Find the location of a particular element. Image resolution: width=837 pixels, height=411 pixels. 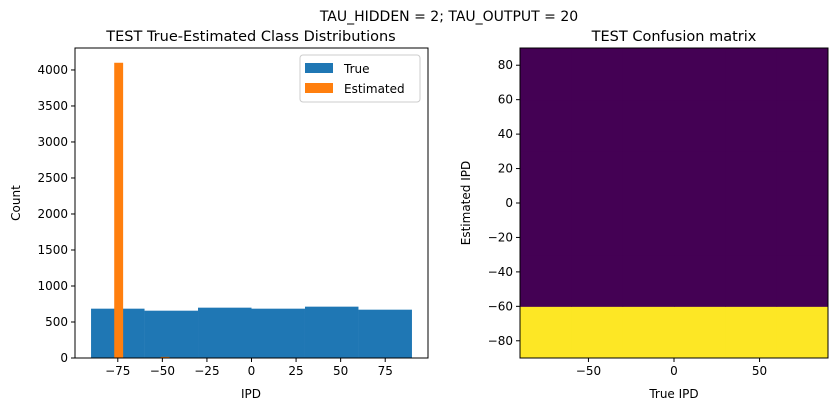

y-tick-label: 2500 is located at coordinates (52, 178).